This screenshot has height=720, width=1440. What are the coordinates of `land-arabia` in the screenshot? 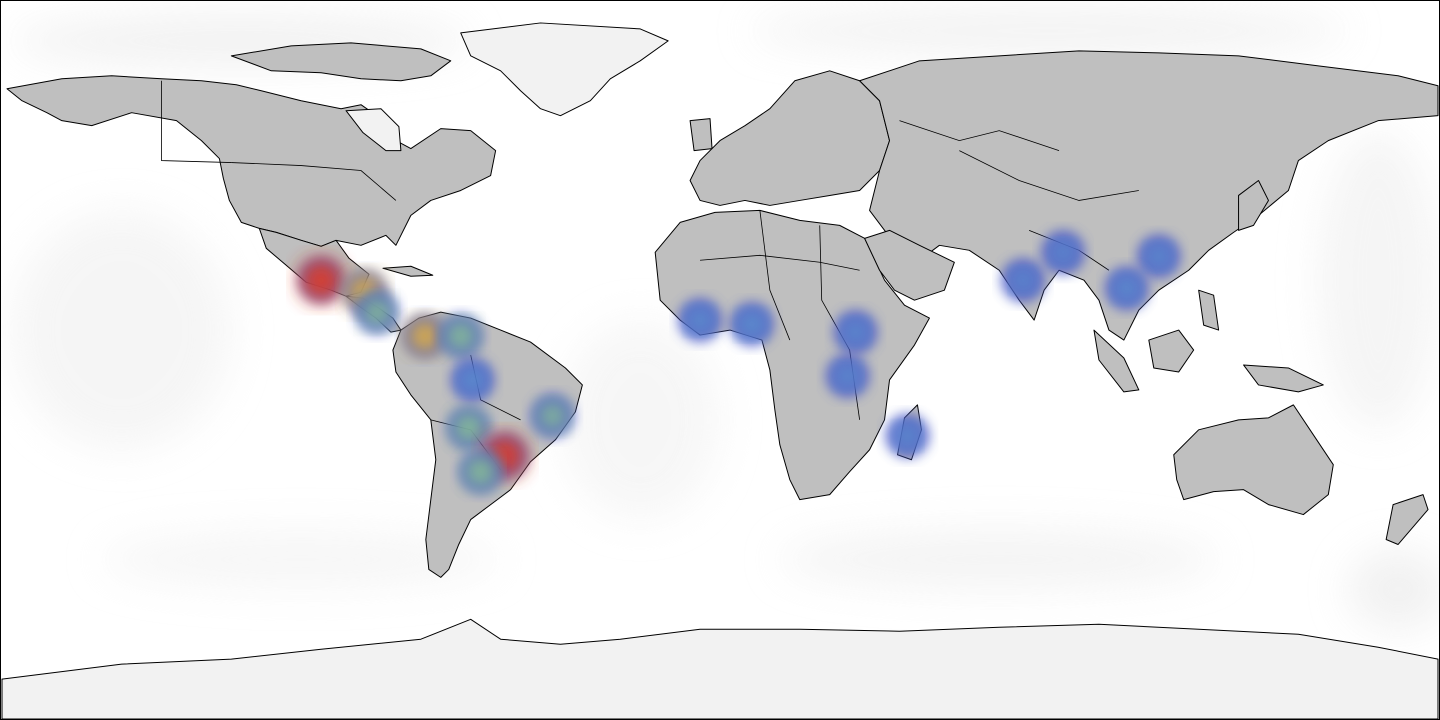 It's located at (909, 265).